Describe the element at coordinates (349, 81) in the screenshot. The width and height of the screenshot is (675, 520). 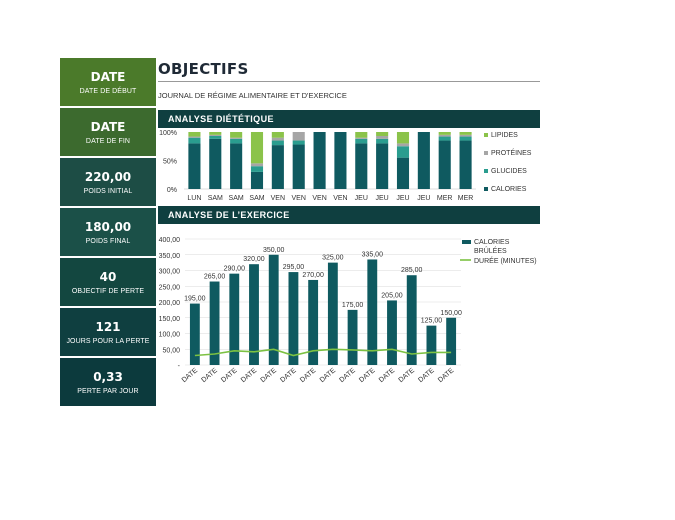
I see `title-divider` at that location.